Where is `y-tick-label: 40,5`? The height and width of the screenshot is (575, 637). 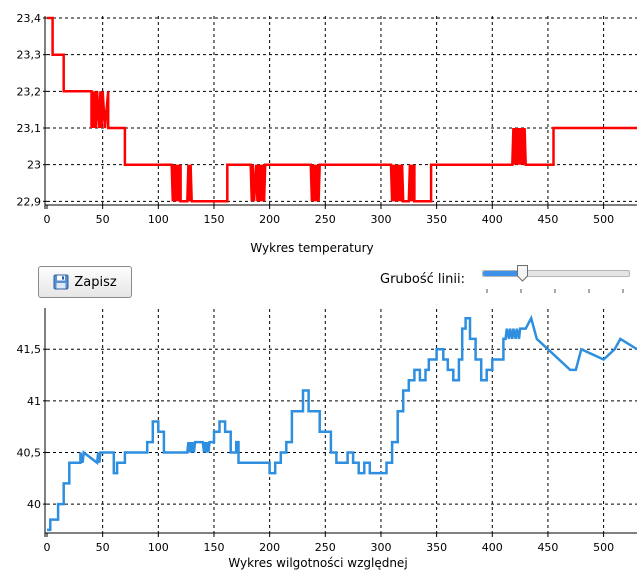
y-tick-label: 40,5 is located at coordinates (29, 452).